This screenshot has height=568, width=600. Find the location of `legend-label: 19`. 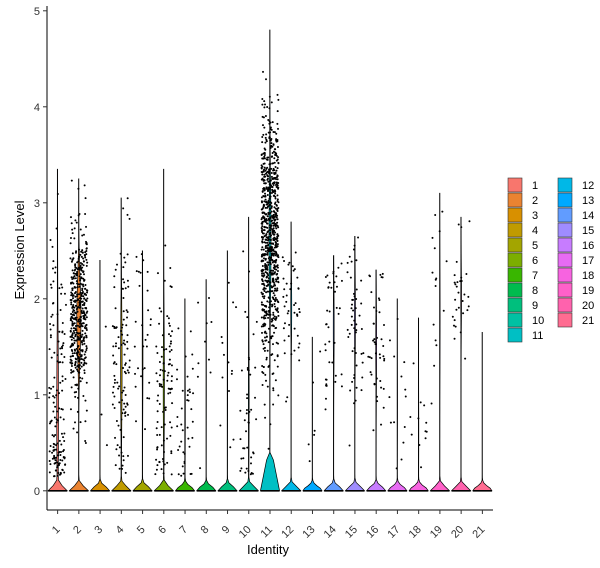

legend-label: 19 is located at coordinates (588, 291).